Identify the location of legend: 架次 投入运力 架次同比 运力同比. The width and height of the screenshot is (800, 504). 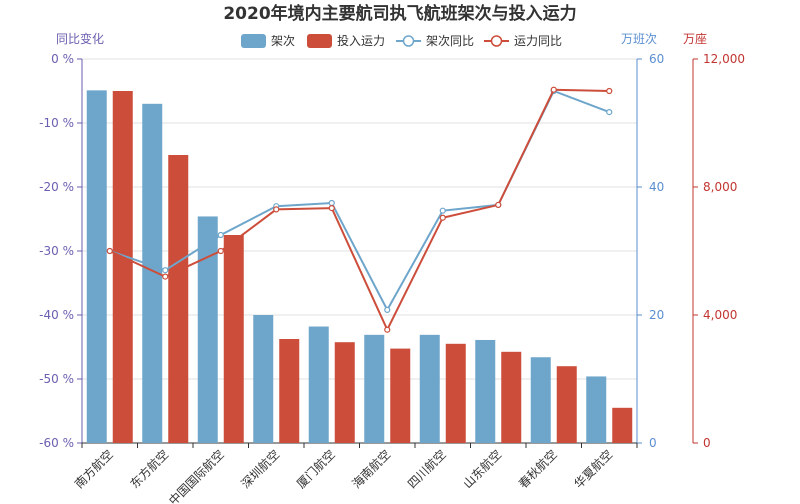
(401, 40).